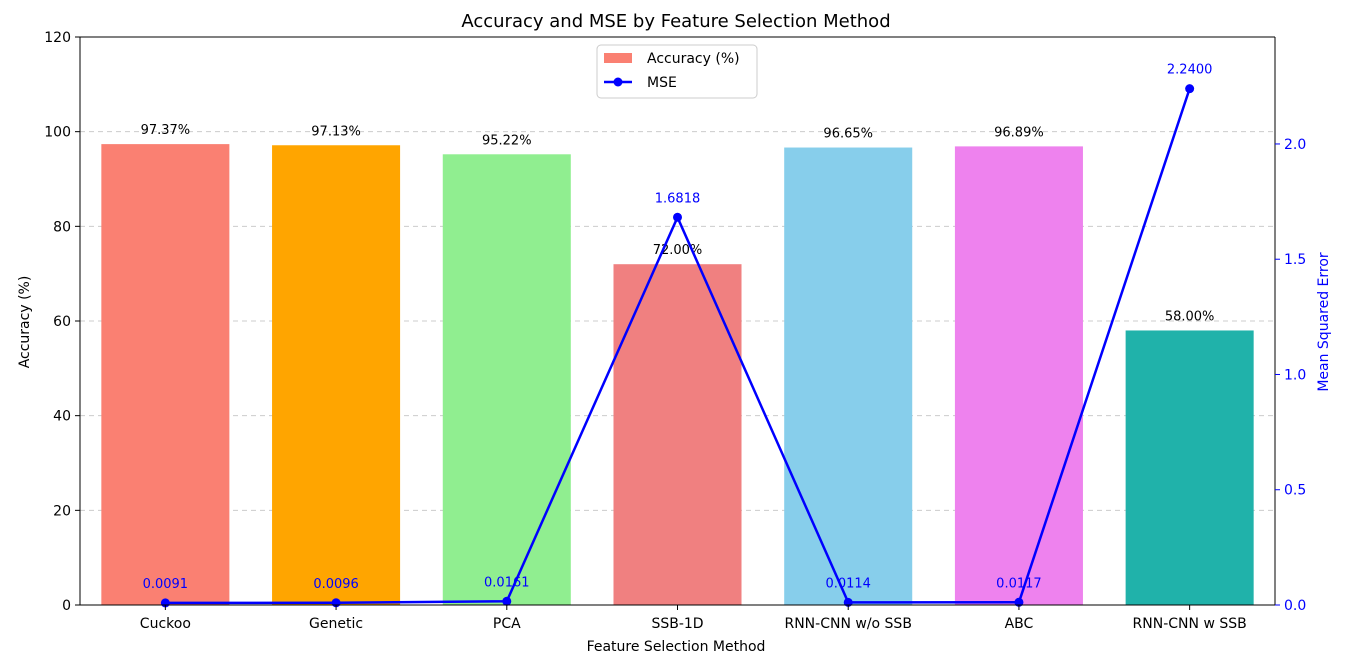 The image size is (1372, 663). What do you see at coordinates (166, 130) in the screenshot?
I see `accuracy-bar-label: 97.37%` at bounding box center [166, 130].